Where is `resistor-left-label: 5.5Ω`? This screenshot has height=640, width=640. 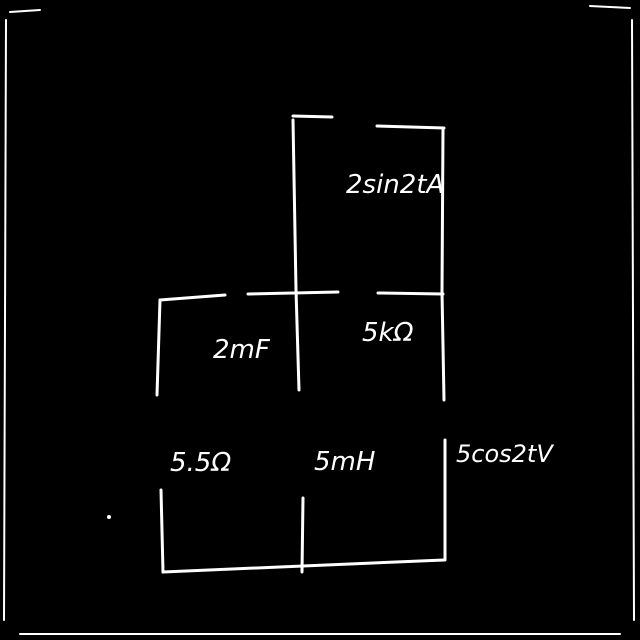 resistor-left-label: 5.5Ω is located at coordinates (200, 463).